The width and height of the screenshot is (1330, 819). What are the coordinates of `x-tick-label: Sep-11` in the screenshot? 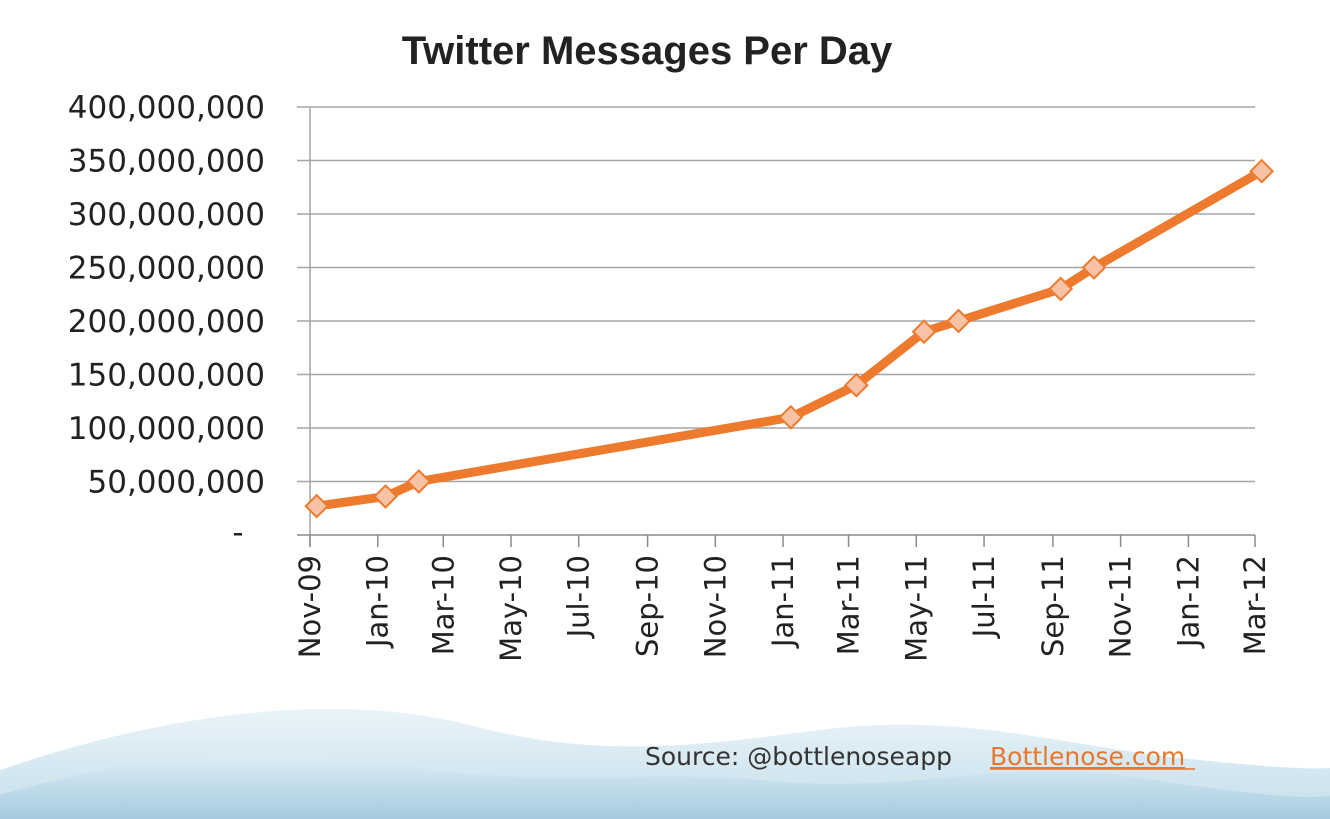 It's located at (1053, 606).